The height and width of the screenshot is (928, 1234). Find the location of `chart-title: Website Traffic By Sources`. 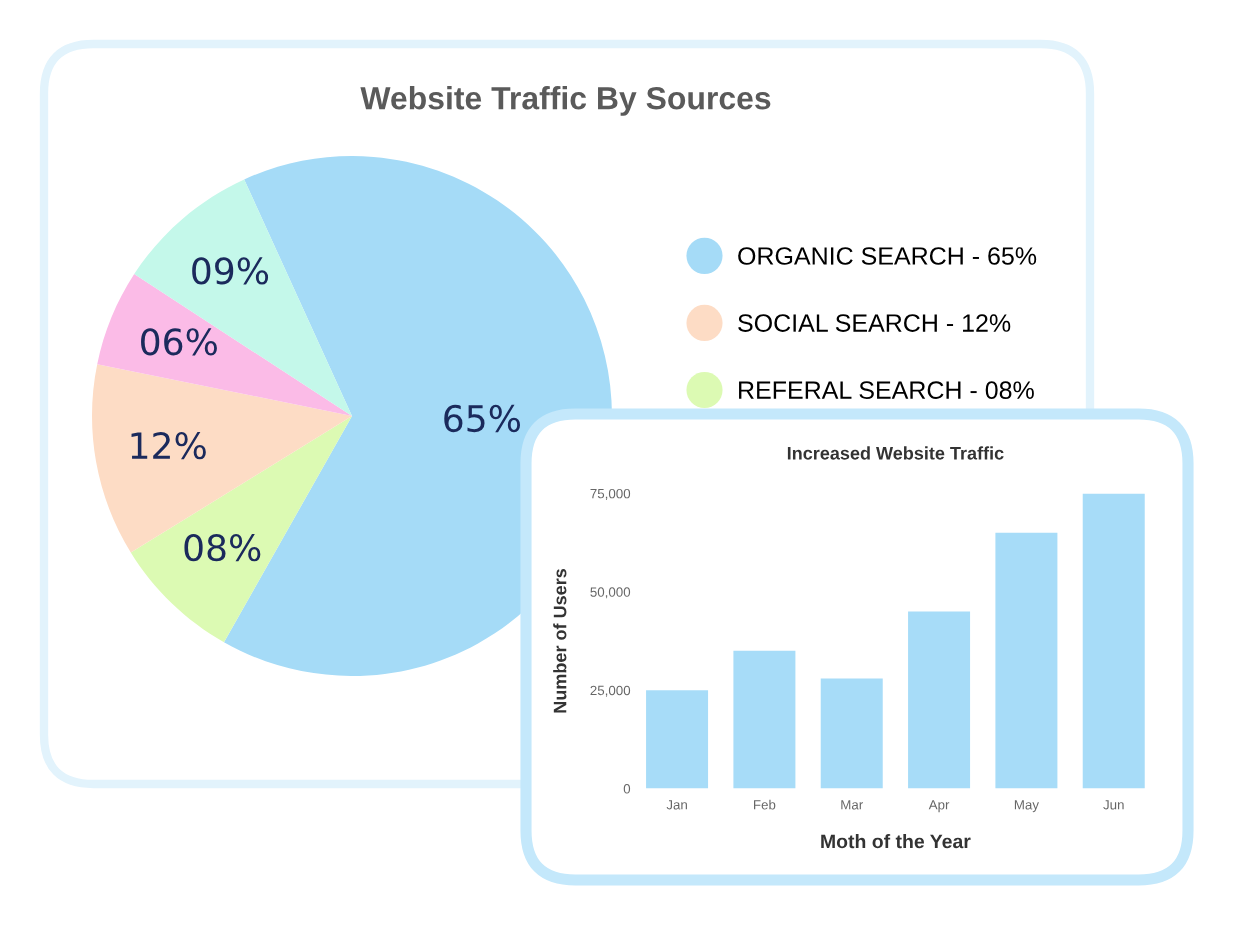

chart-title: Website Traffic By Sources is located at coordinates (565, 101).